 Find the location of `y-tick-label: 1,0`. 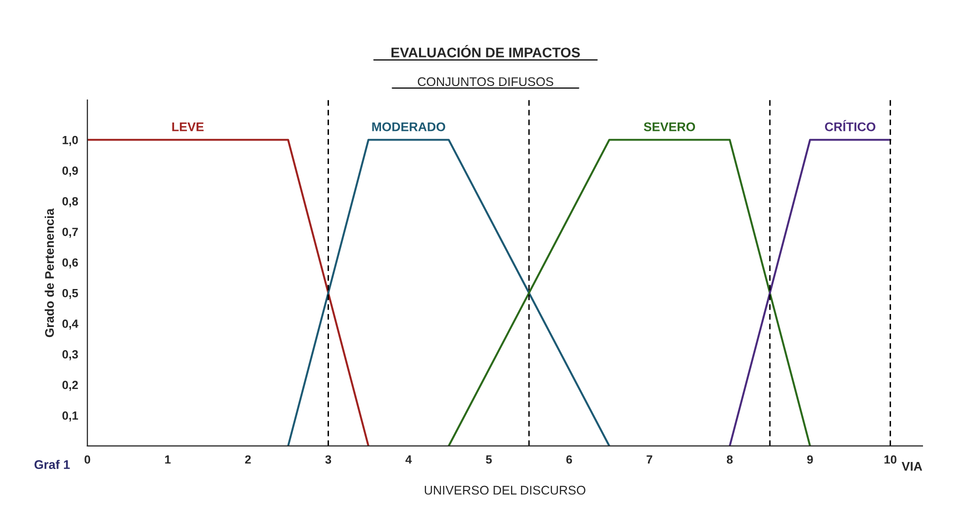

y-tick-label: 1,0 is located at coordinates (70, 141).